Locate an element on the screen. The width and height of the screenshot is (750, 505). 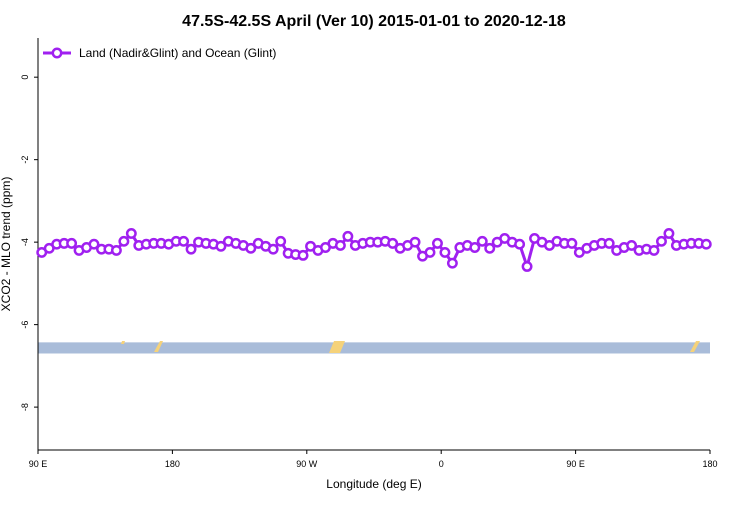
band is located at coordinates (374, 348).